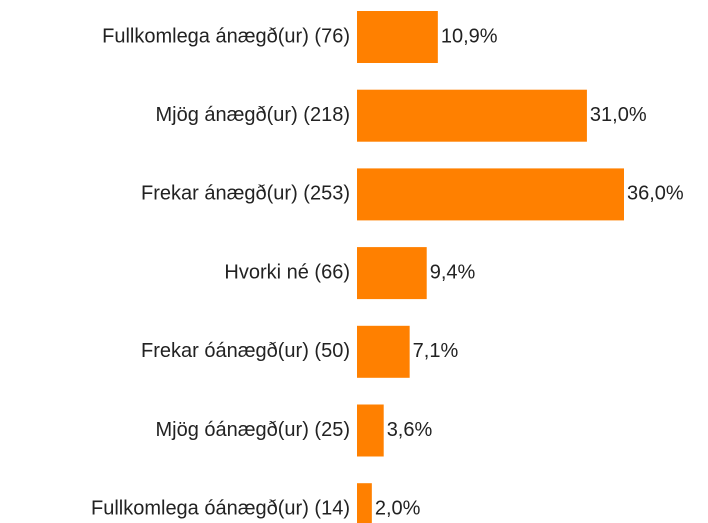 This screenshot has width=708, height=523. Describe the element at coordinates (410, 430) in the screenshot. I see `value-label: 3,6%` at that location.